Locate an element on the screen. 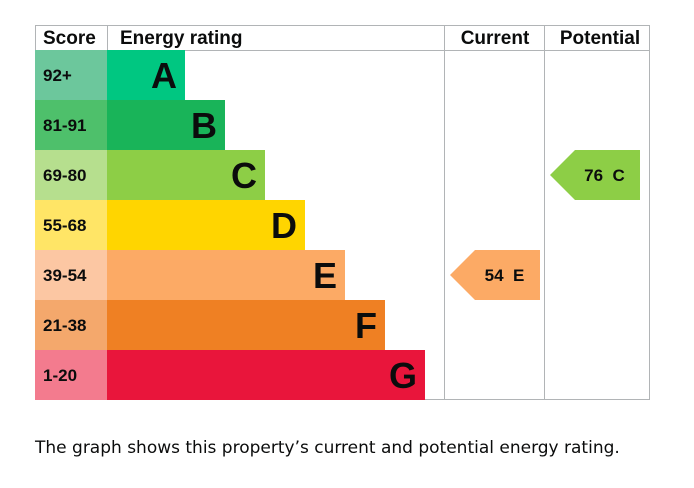 Image resolution: width=694 pixels, height=488 pixels. band-letter-b: B is located at coordinates (204, 125).